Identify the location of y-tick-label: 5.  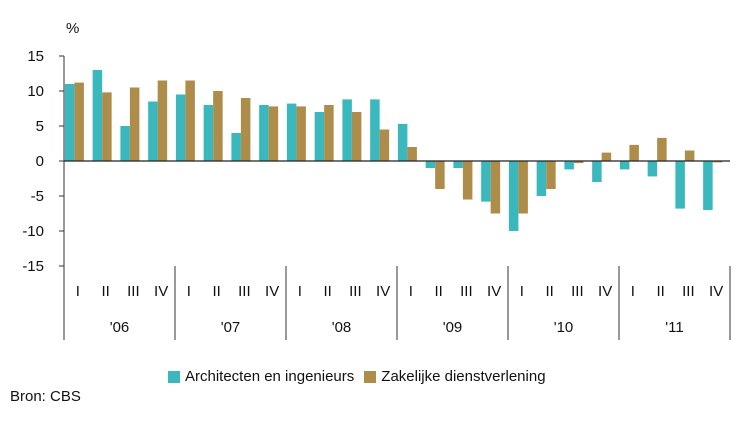
(40, 126).